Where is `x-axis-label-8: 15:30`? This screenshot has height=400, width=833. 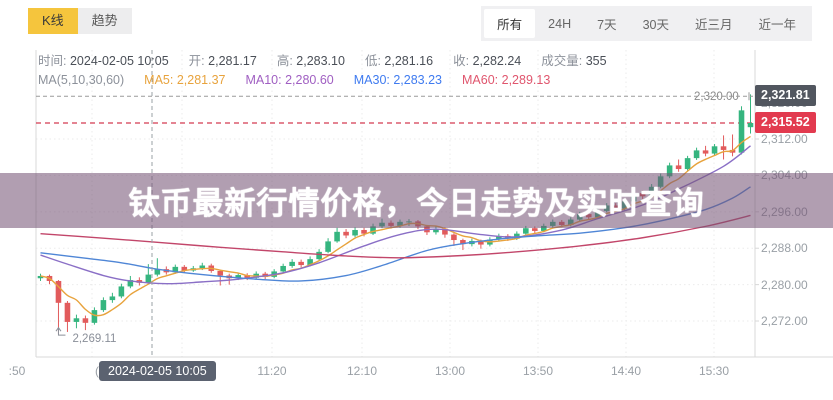 x-axis-label-8: 15:30 is located at coordinates (714, 371).